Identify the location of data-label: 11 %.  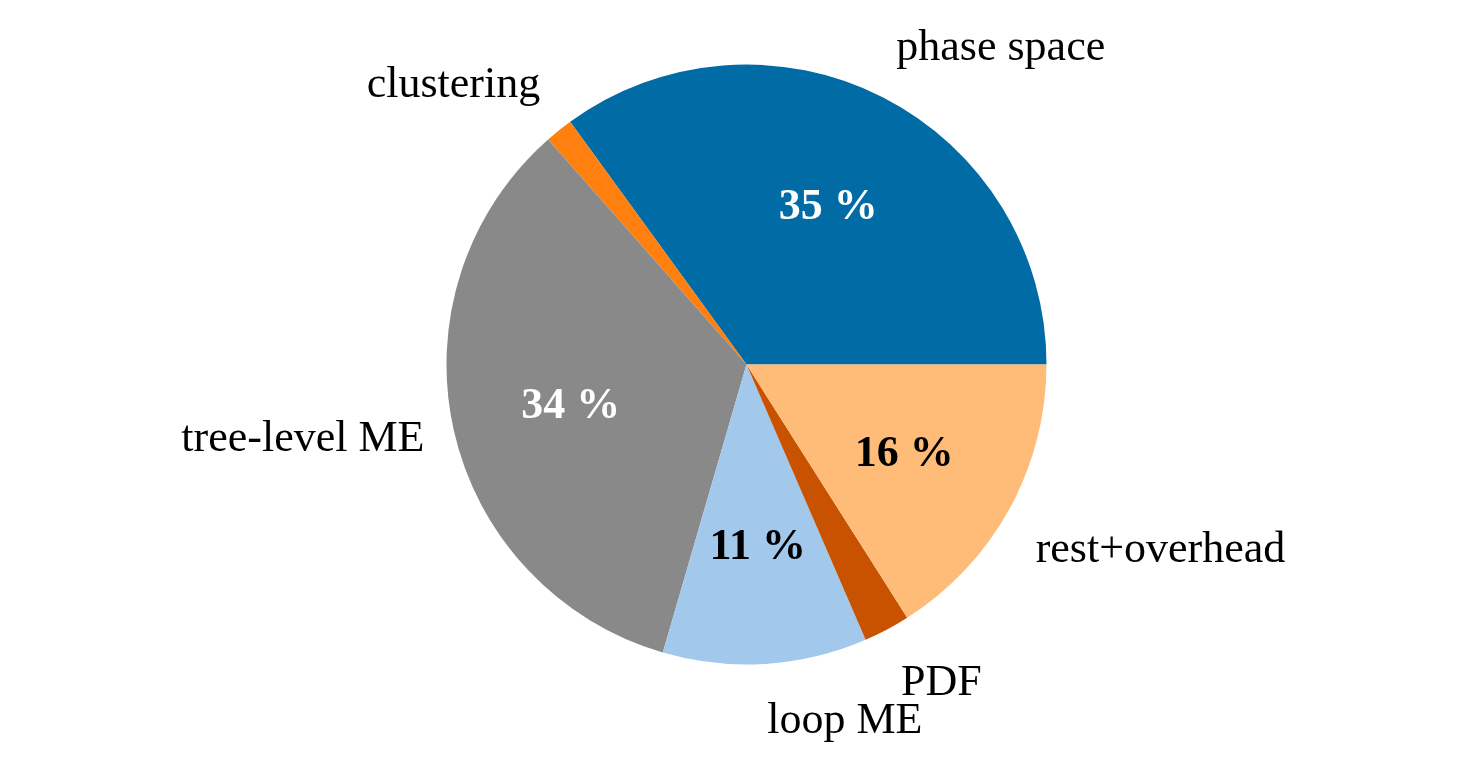
(758, 544).